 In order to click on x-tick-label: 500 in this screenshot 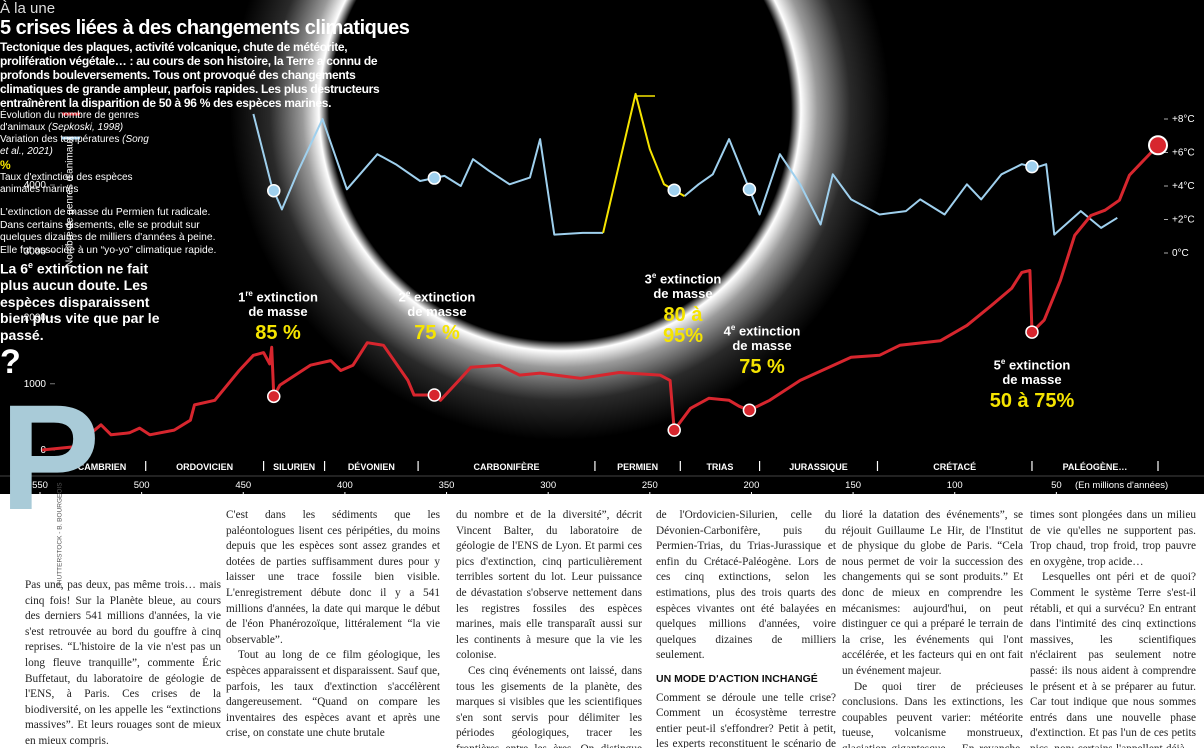, I will do `click(142, 485)`.